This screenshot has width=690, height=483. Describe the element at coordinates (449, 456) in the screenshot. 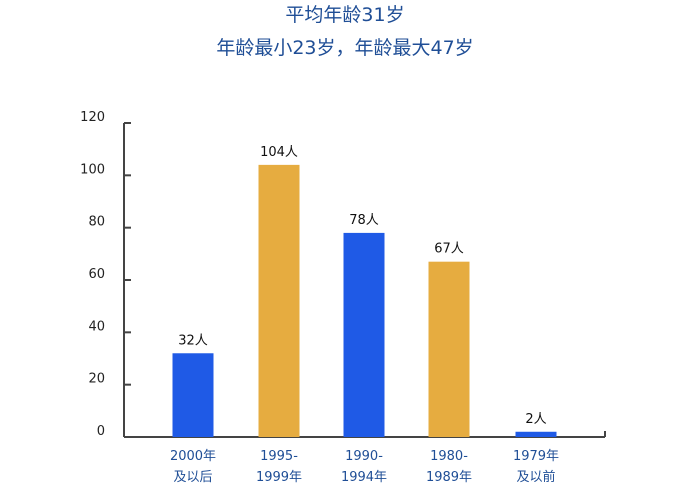

I see `category-label: 1980-` at that location.